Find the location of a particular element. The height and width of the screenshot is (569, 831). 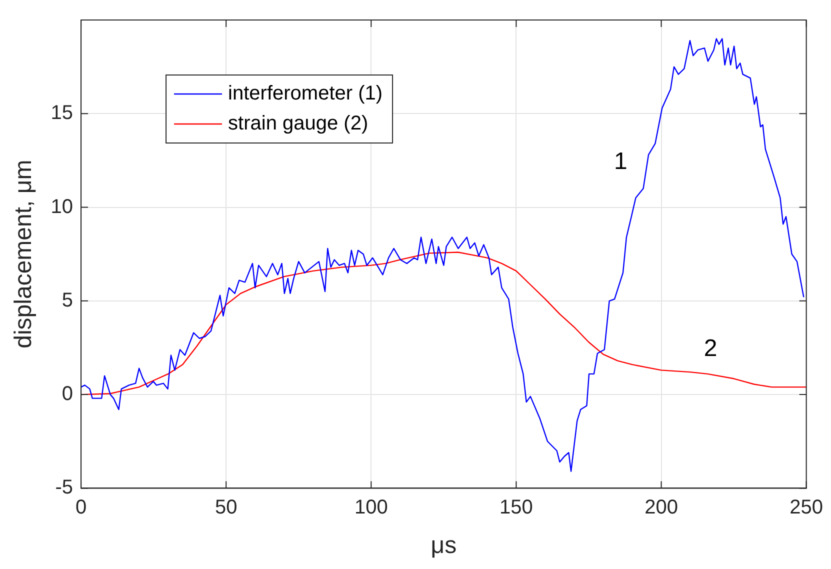

legend-label: strain gauge (2) is located at coordinates (298, 123).